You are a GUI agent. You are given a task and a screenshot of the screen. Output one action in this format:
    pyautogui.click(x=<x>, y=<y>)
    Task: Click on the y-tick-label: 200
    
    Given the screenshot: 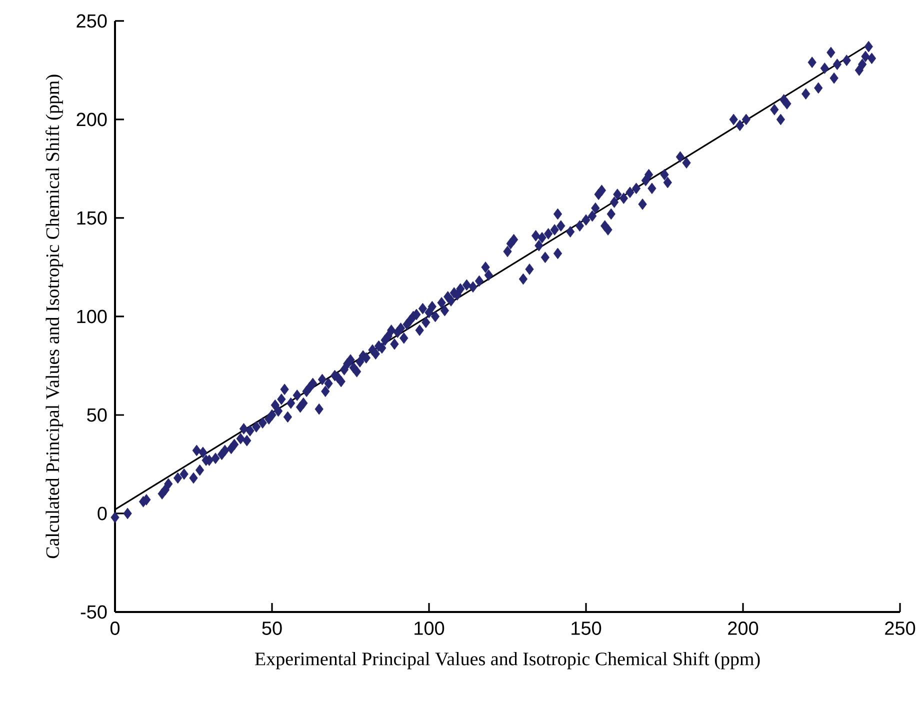 What is the action you would take?
    pyautogui.click(x=91, y=119)
    